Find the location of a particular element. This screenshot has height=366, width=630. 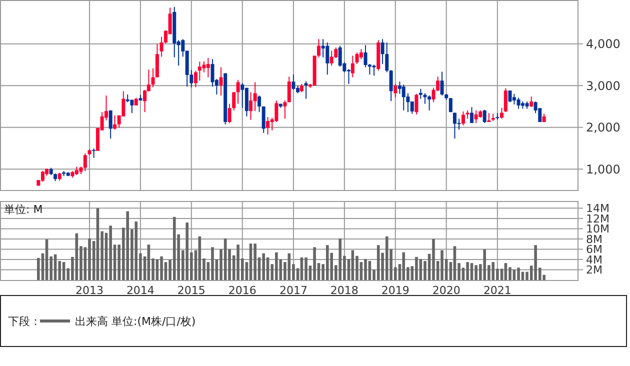

y-tick-label: 4,000 is located at coordinates (603, 44).